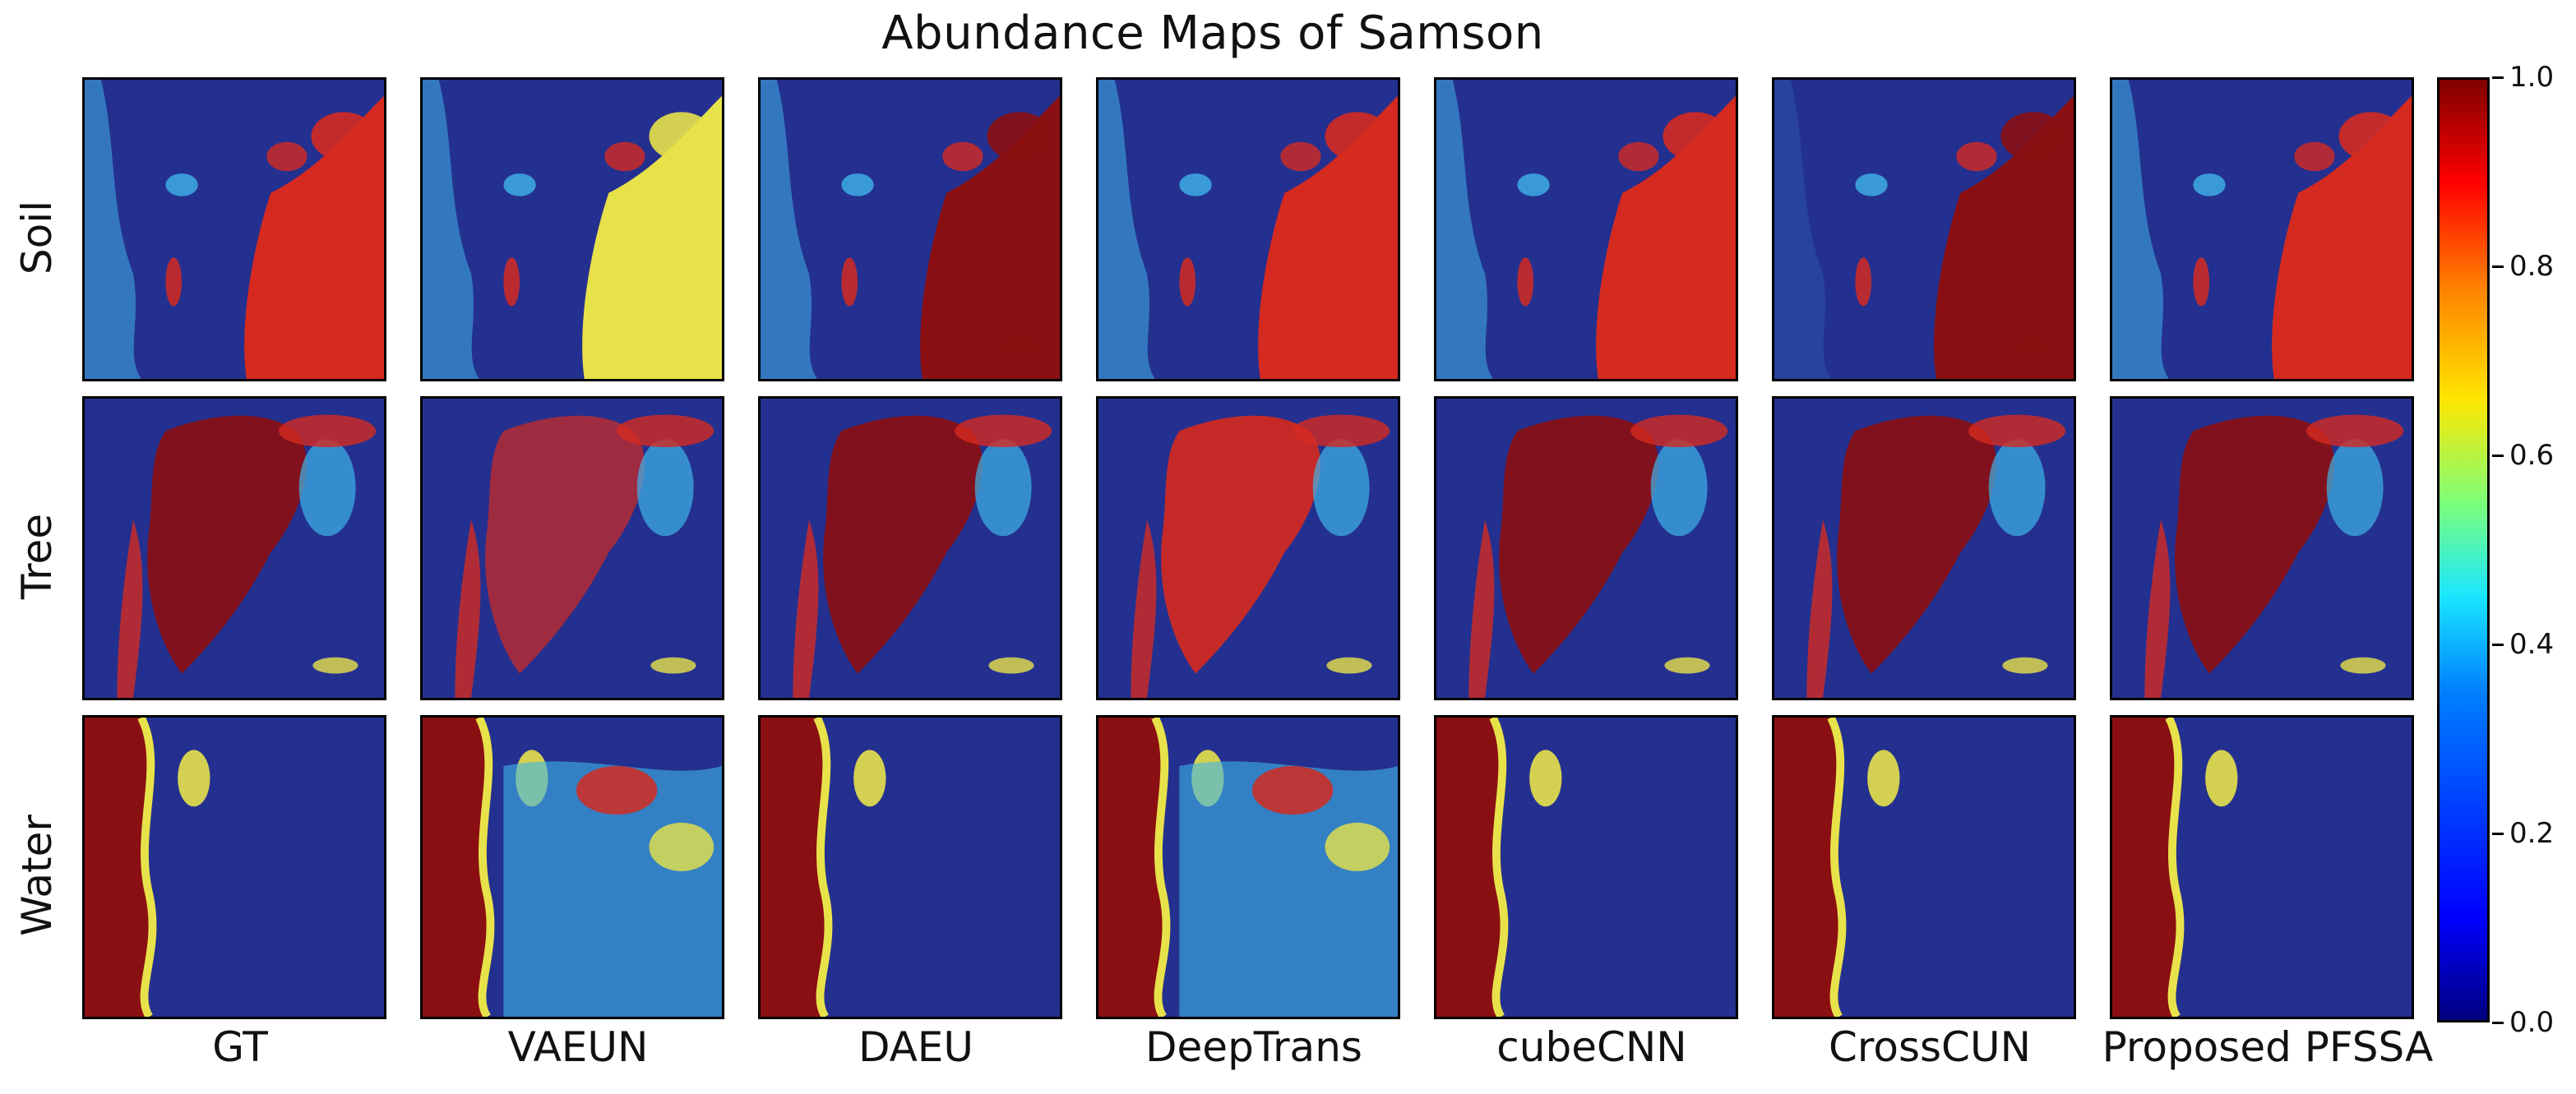 The image size is (2576, 1094). Describe the element at coordinates (2262, 229) in the screenshot. I see `abundance-map-soil-proposed-pfssa` at that location.